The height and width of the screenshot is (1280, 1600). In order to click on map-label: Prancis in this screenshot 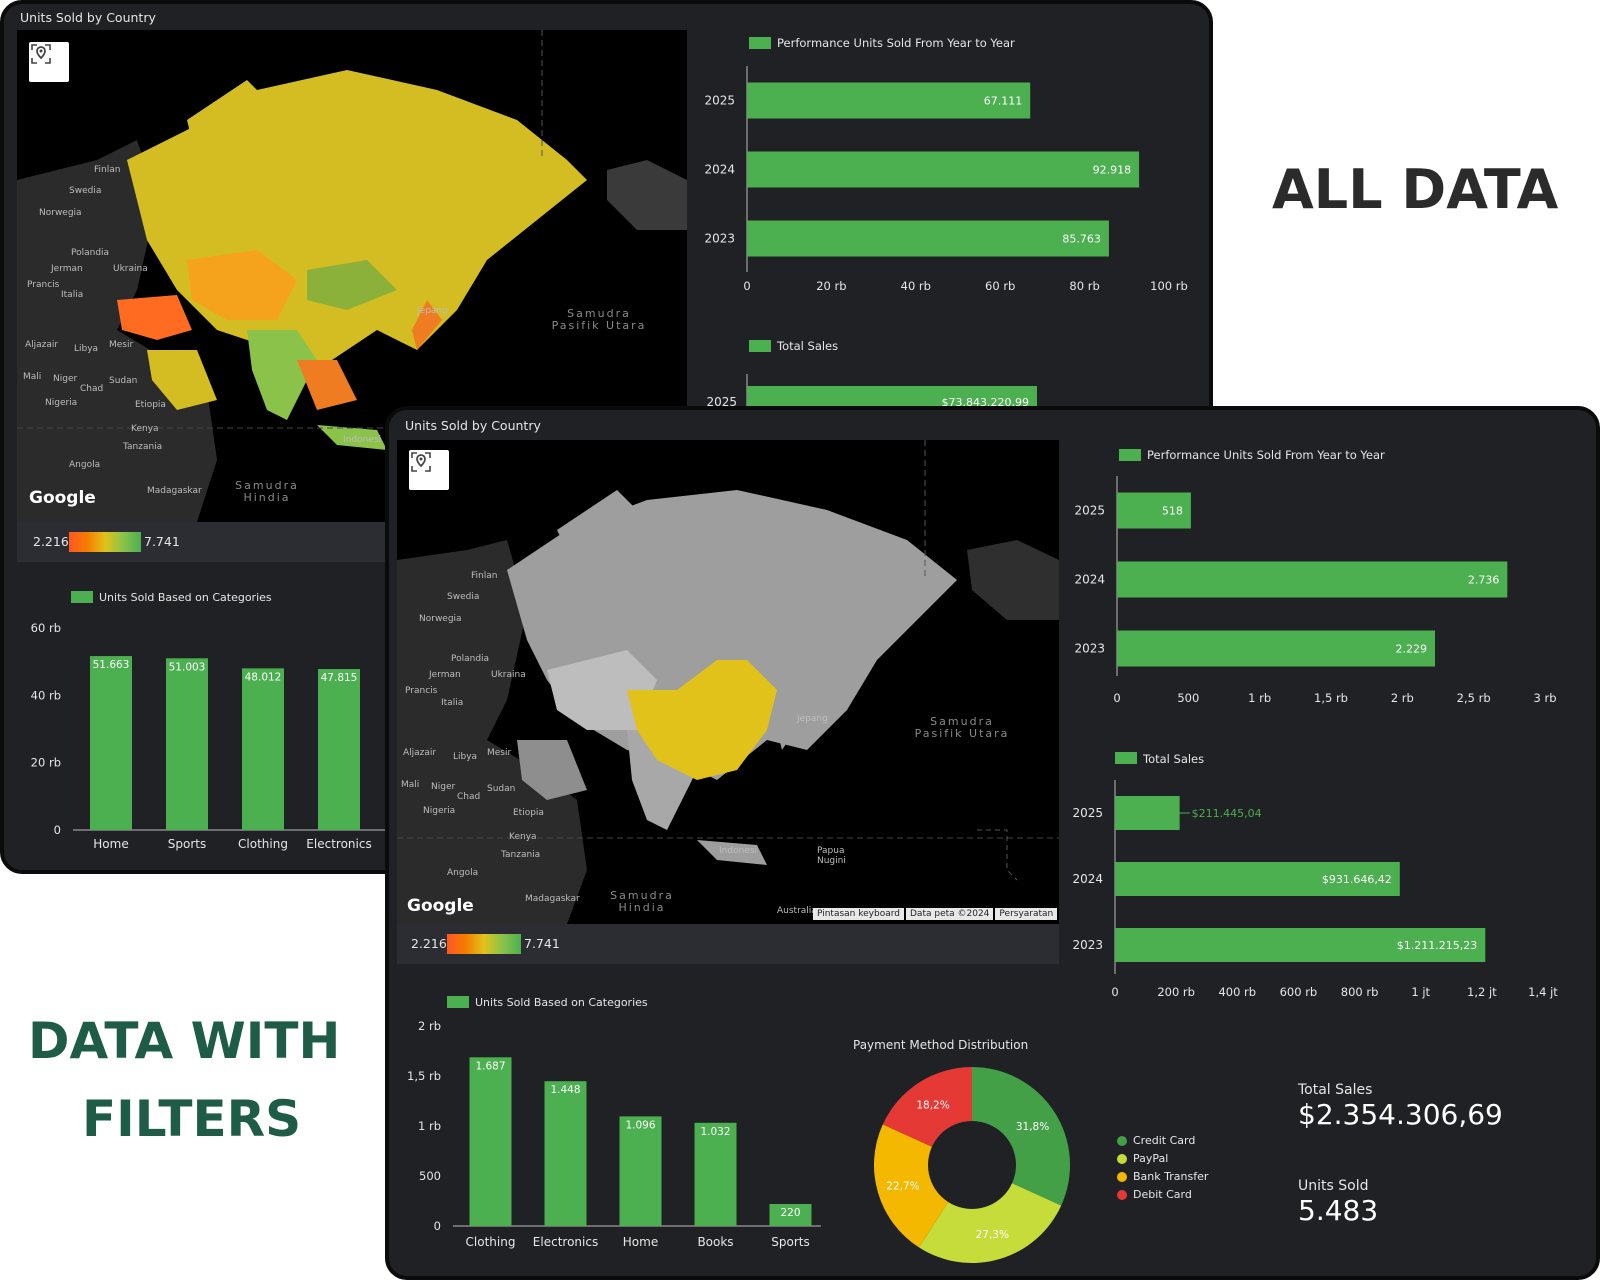, I will do `click(43, 285)`.